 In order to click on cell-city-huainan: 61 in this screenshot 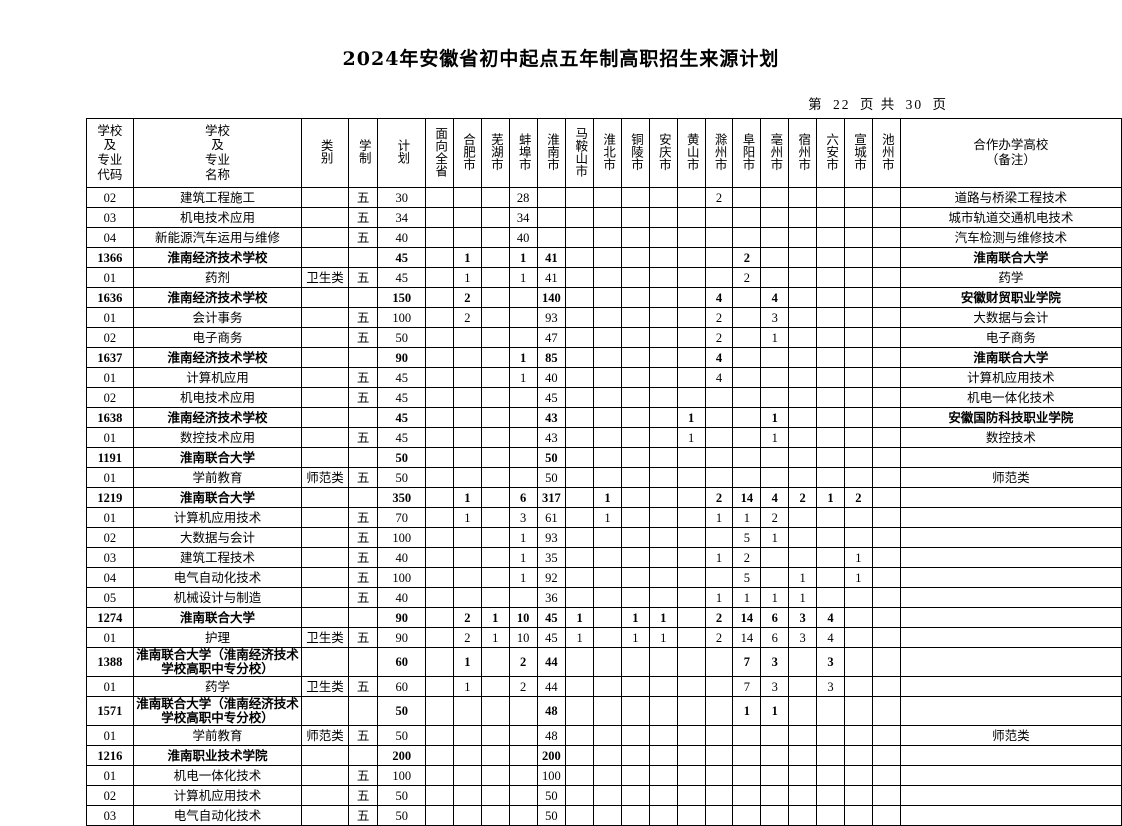, I will do `click(551, 517)`.